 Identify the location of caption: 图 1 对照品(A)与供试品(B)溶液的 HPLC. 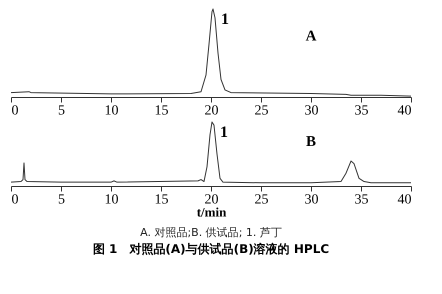
(211, 249).